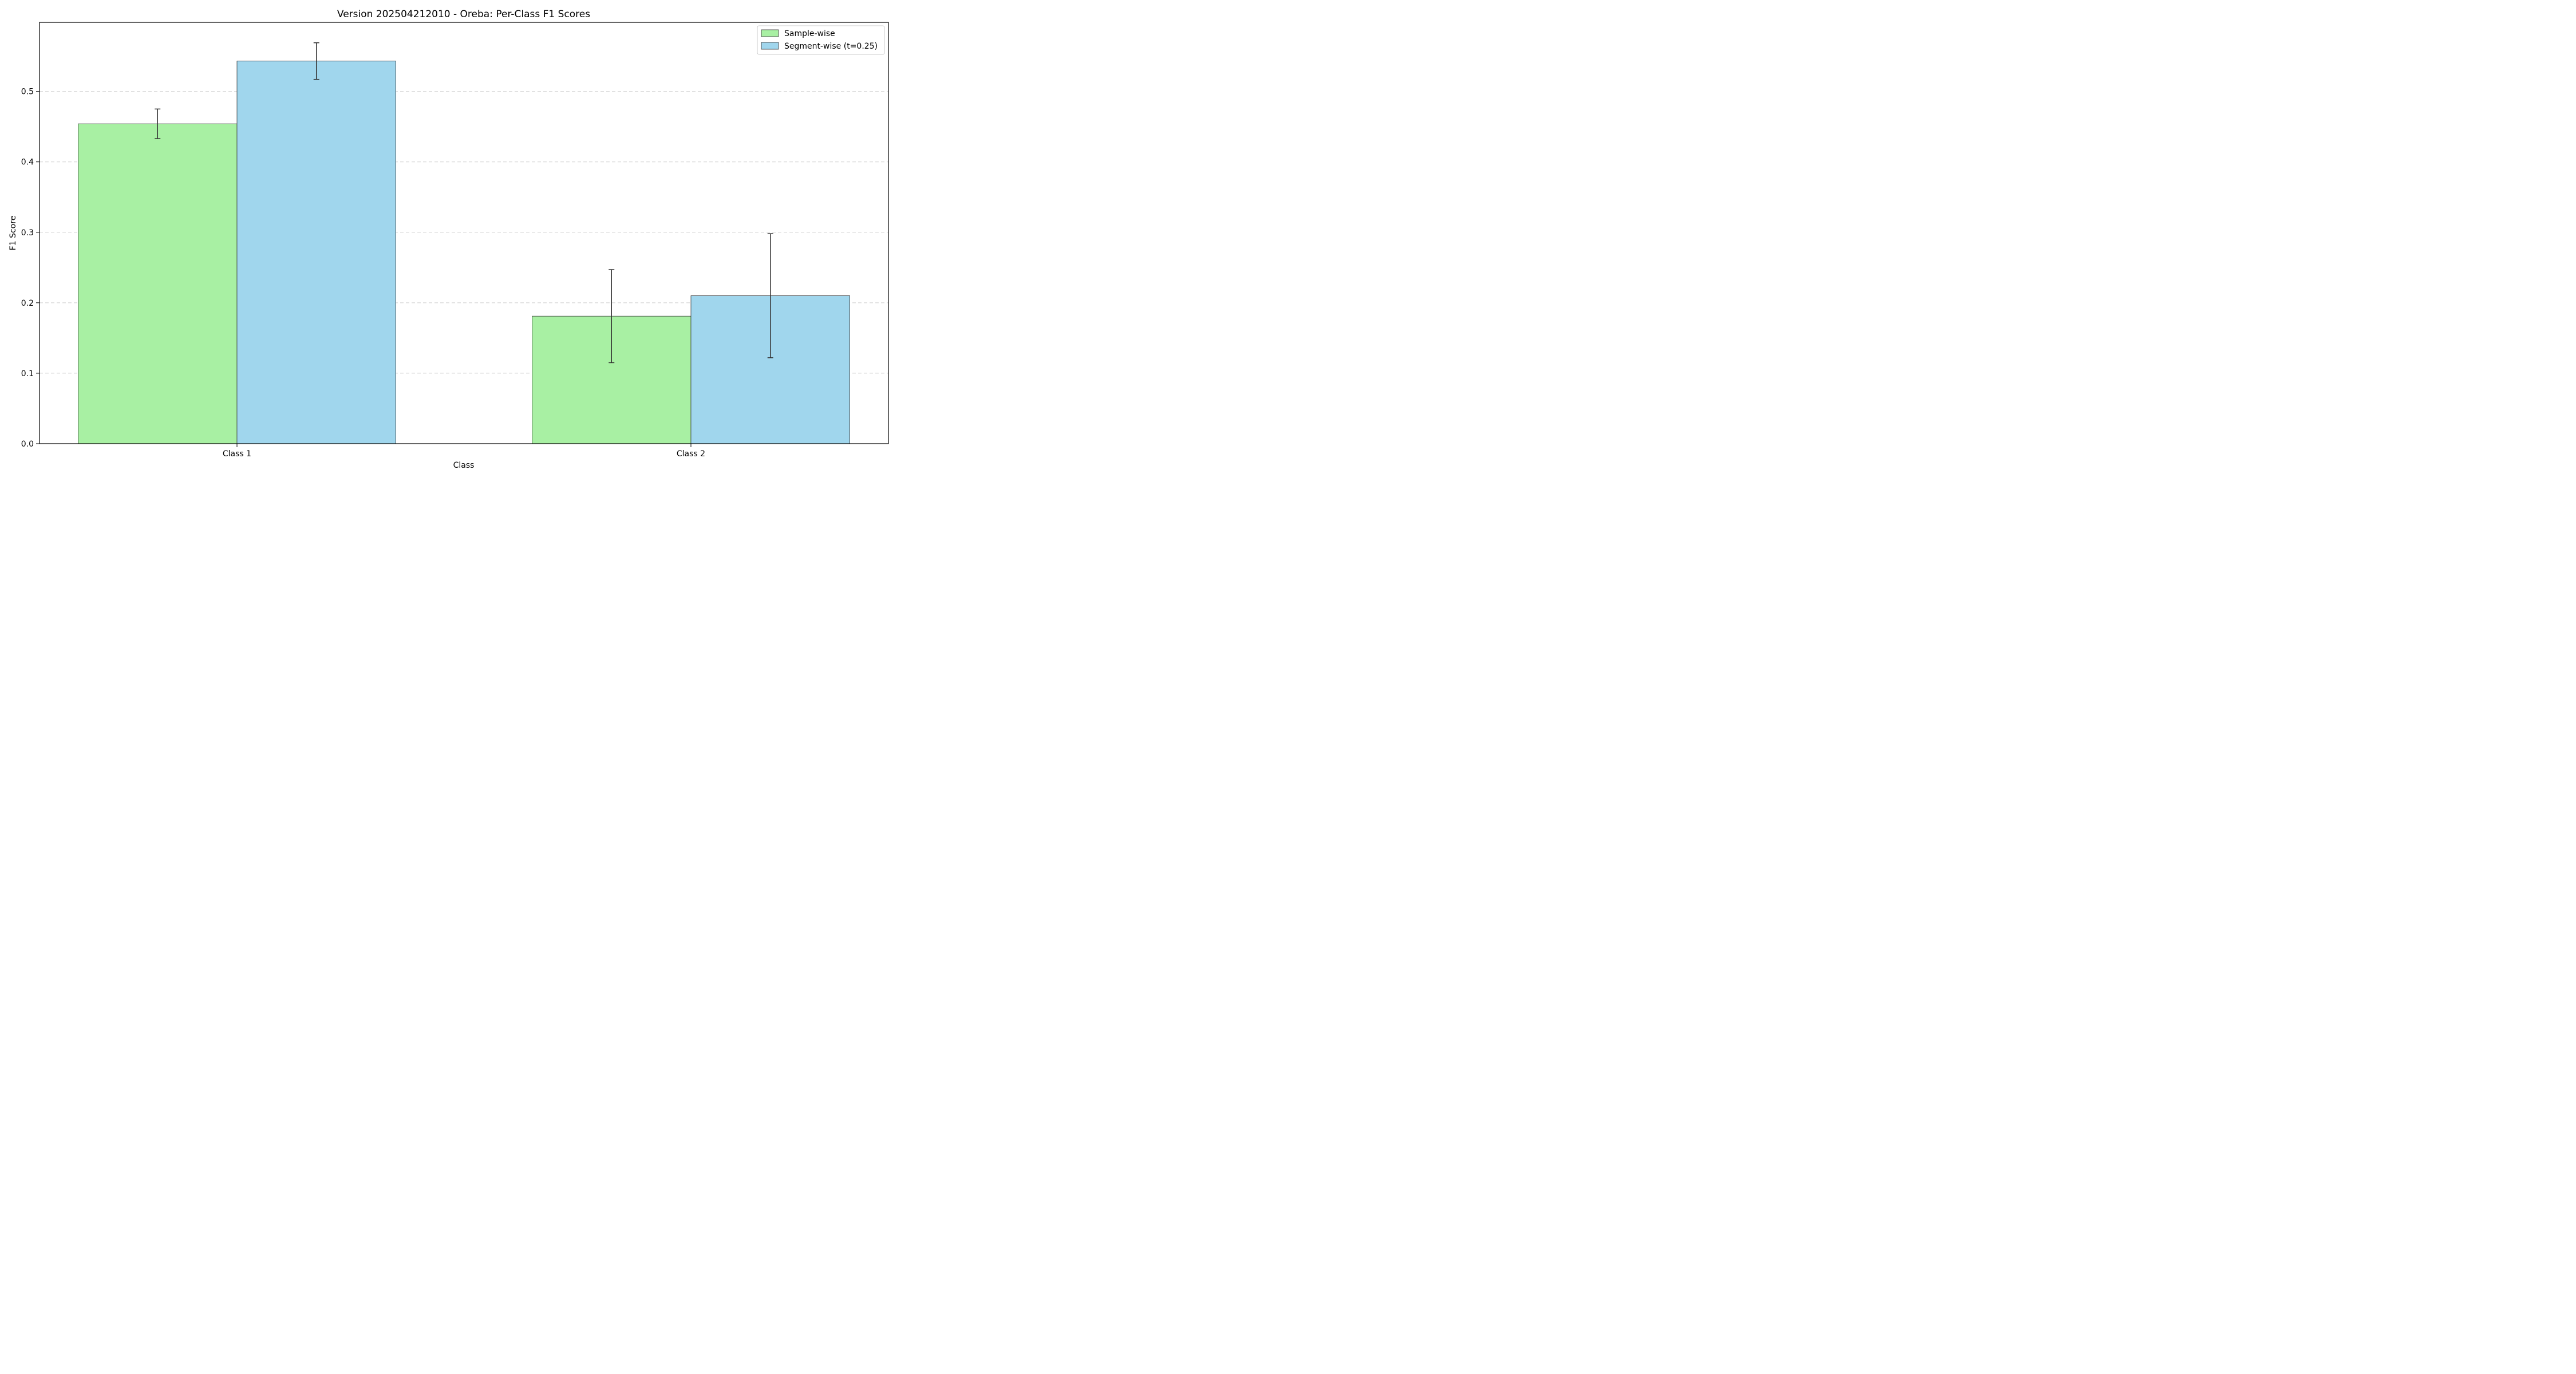 This screenshot has height=1374, width=2576. What do you see at coordinates (27, 373) in the screenshot?
I see `y-tick-label: 0.1` at bounding box center [27, 373].